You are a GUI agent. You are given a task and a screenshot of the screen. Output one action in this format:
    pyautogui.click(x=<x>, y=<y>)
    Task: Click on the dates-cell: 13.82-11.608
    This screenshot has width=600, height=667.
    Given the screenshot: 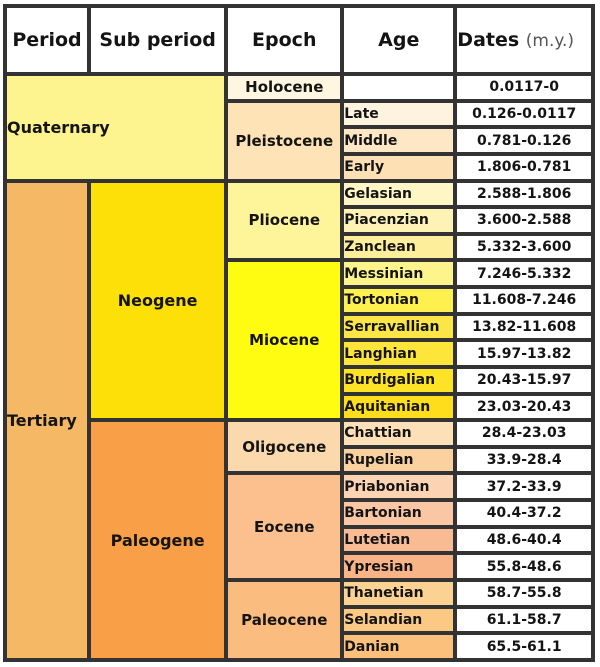 What is the action you would take?
    pyautogui.click(x=524, y=327)
    